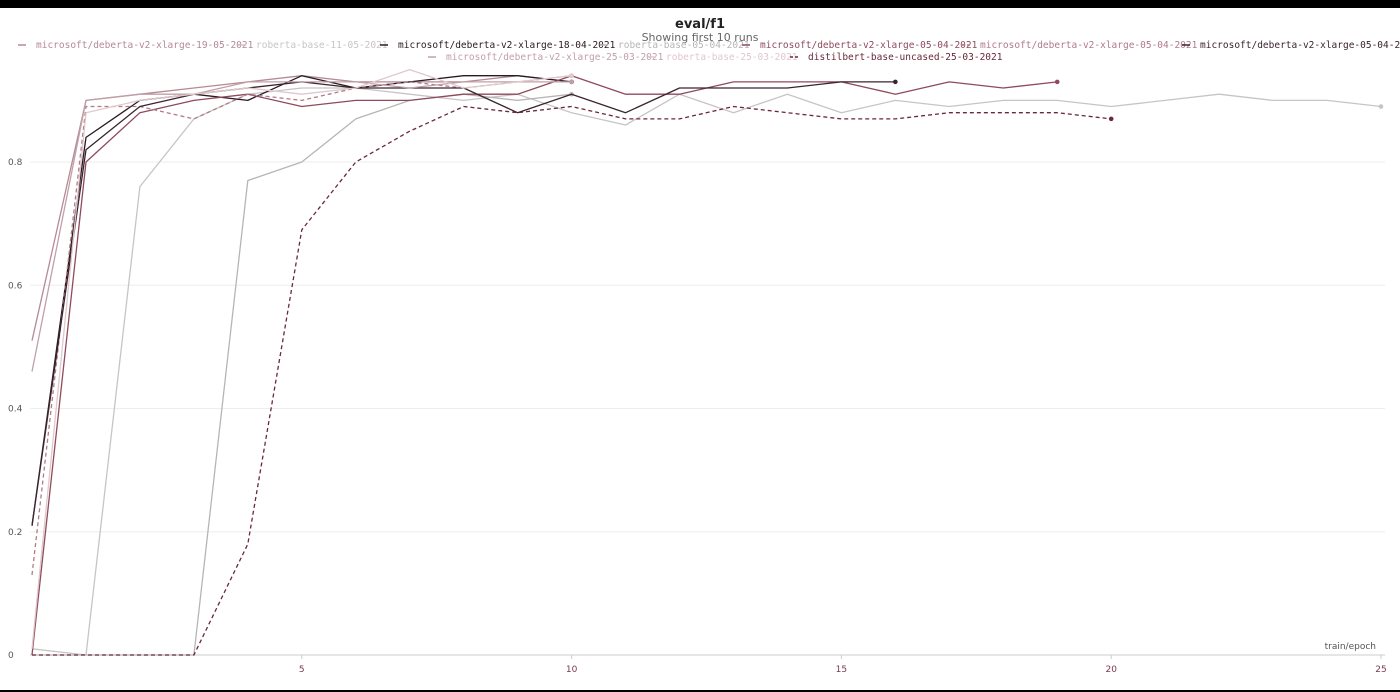  I want to click on chart-subtitle: Showing first 10 runs, so click(700, 37).